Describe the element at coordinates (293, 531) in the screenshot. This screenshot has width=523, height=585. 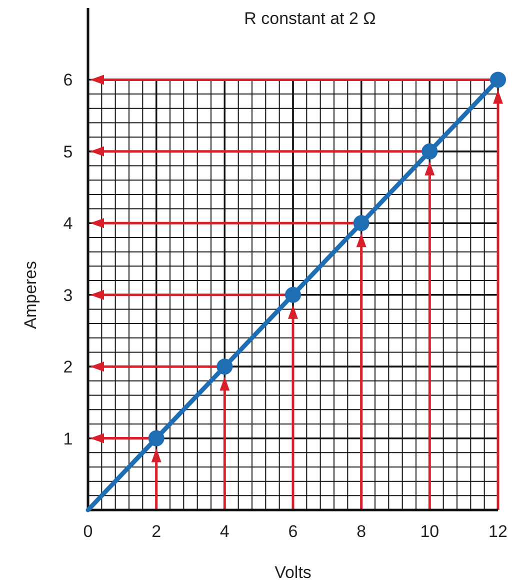
I see `x-tick-label: 6` at that location.